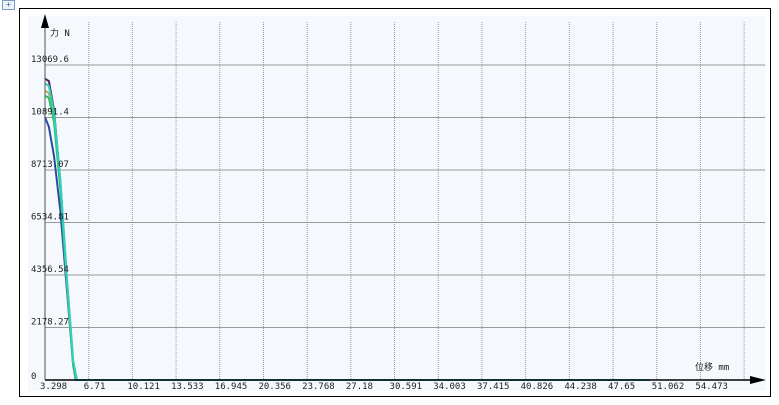 This screenshot has height=405, width=779. What do you see at coordinates (274, 387) in the screenshot?
I see `x-tick-label: 20.356` at bounding box center [274, 387].